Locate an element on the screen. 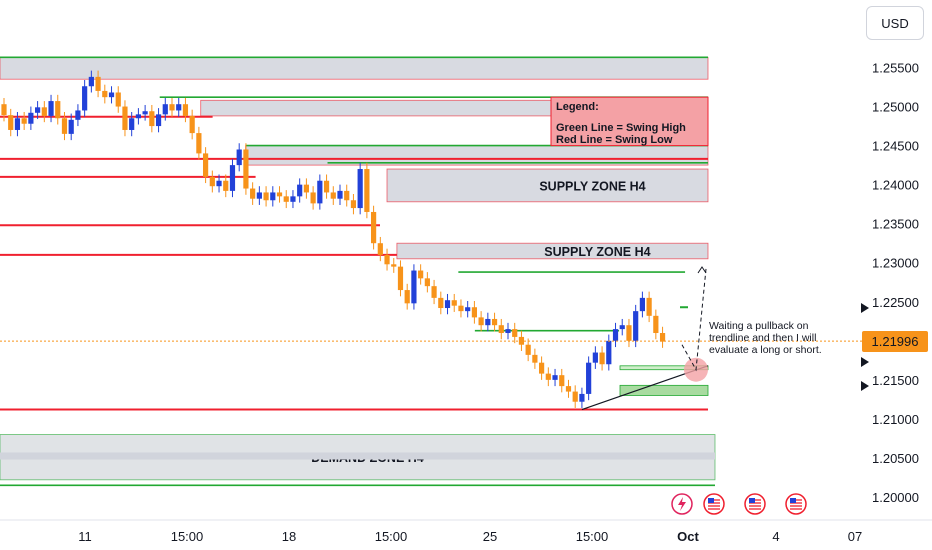  annotation-line: evaluate a long or short. is located at coordinates (765, 350).